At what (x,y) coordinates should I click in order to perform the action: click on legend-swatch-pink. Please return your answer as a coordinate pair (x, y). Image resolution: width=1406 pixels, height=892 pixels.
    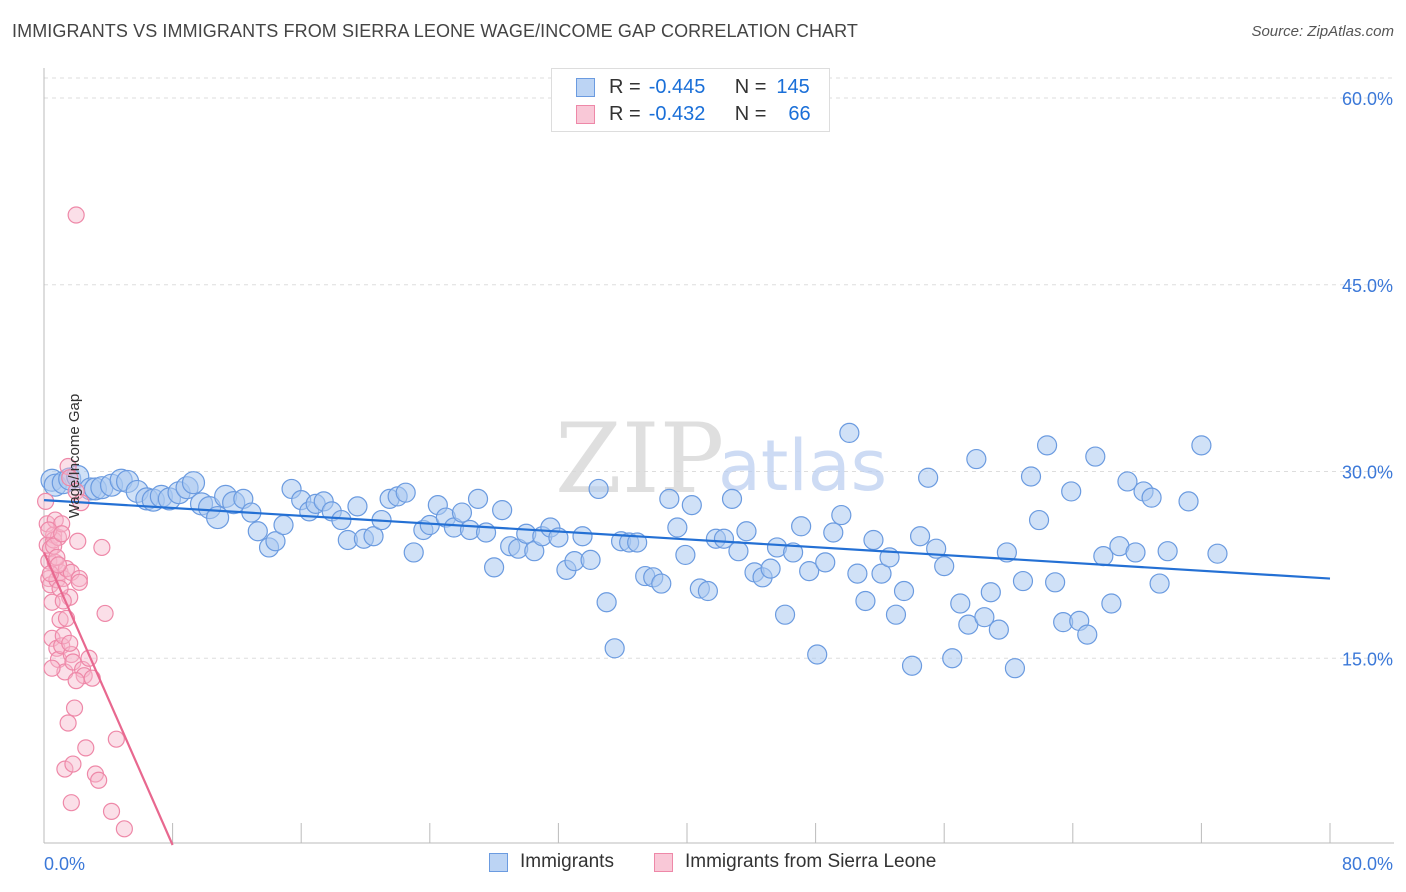
    Looking at the image, I should click on (585, 114).